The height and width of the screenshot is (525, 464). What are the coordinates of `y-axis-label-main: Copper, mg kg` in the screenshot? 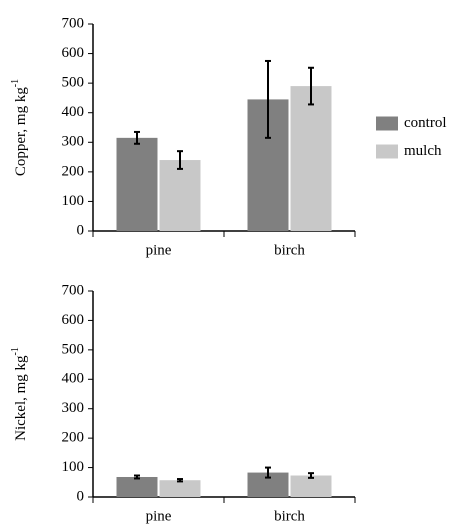 It's located at (21, 131).